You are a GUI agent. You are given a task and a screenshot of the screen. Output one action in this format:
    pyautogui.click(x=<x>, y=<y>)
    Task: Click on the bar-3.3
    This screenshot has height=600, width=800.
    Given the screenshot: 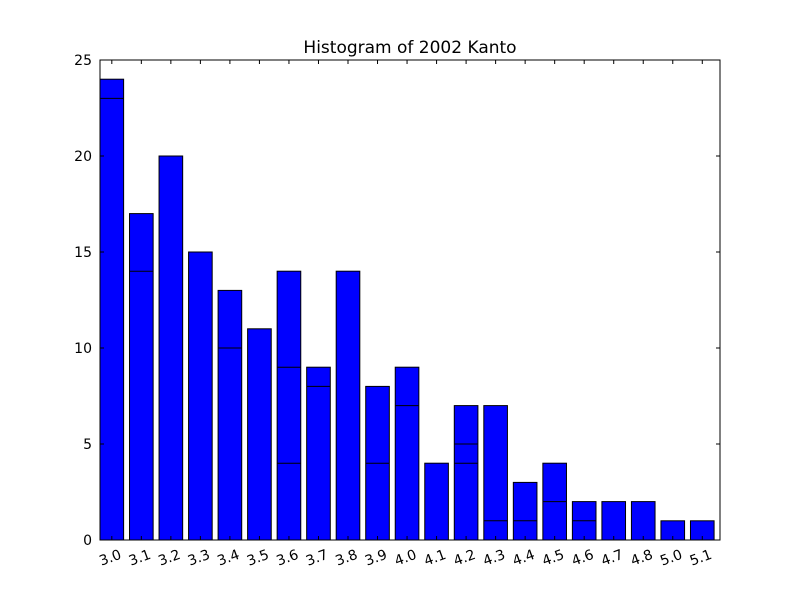 What is the action you would take?
    pyautogui.click(x=200, y=396)
    